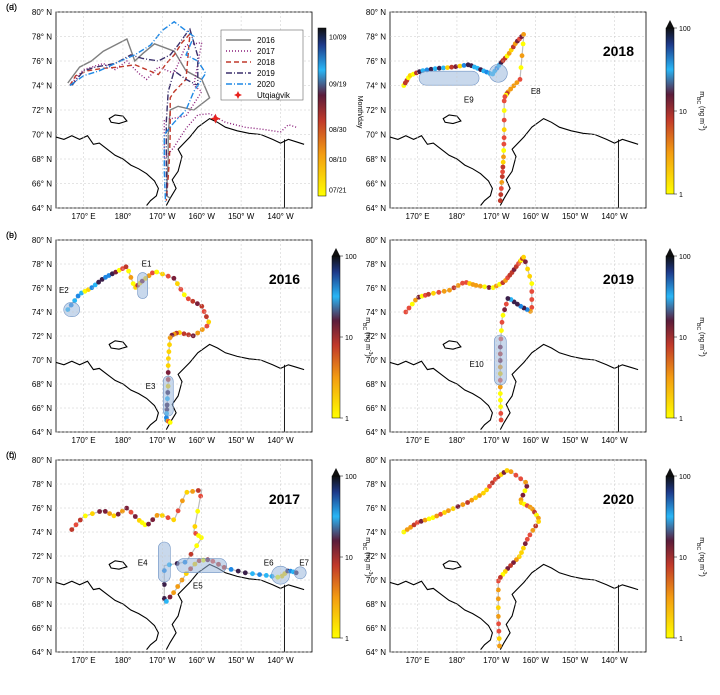 Image resolution: width=720 pixels, height=695 pixels. Describe the element at coordinates (266, 62) in the screenshot. I see `legend-label: 2018` at that location.